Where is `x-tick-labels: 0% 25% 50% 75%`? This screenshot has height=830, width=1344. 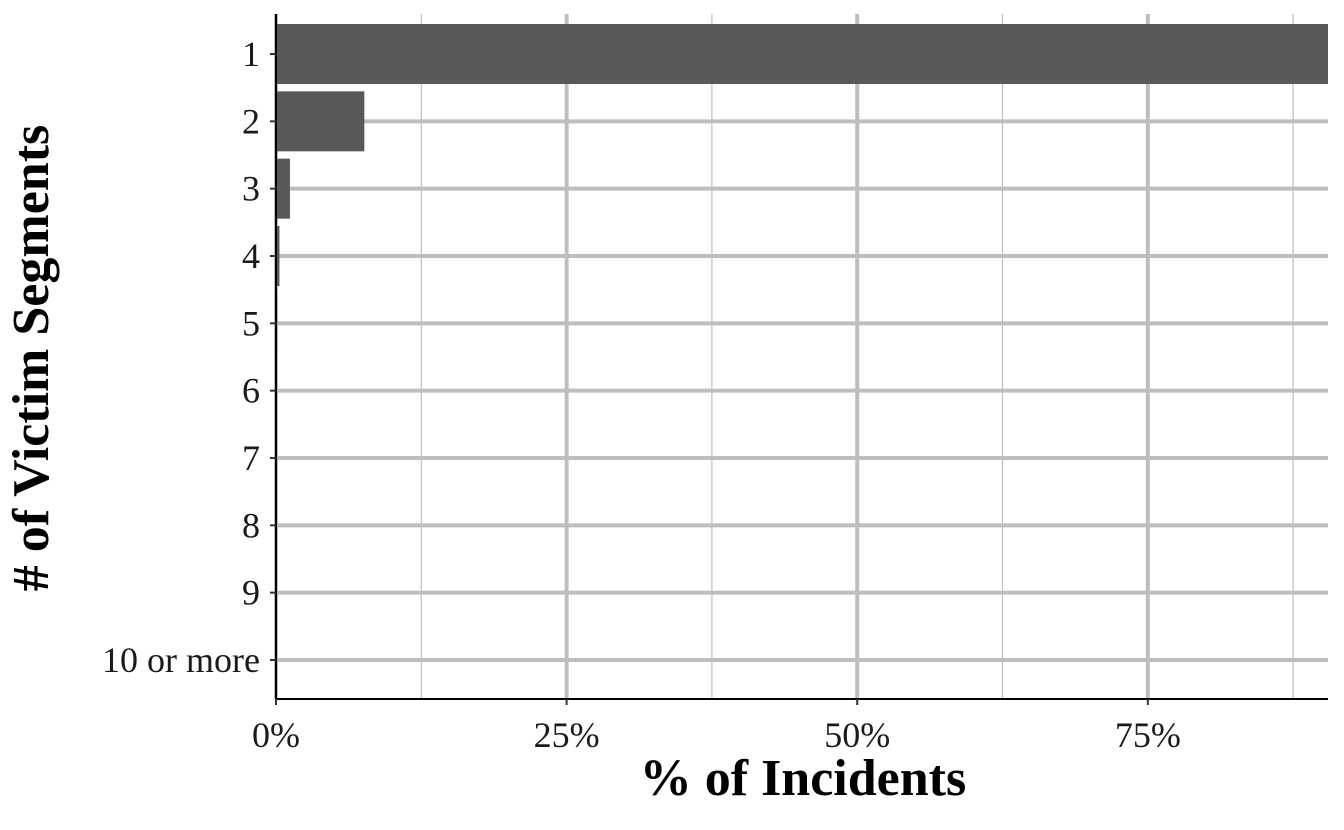
x-tick-labels: 0% 25% 50% 75% is located at coordinates (716, 727).